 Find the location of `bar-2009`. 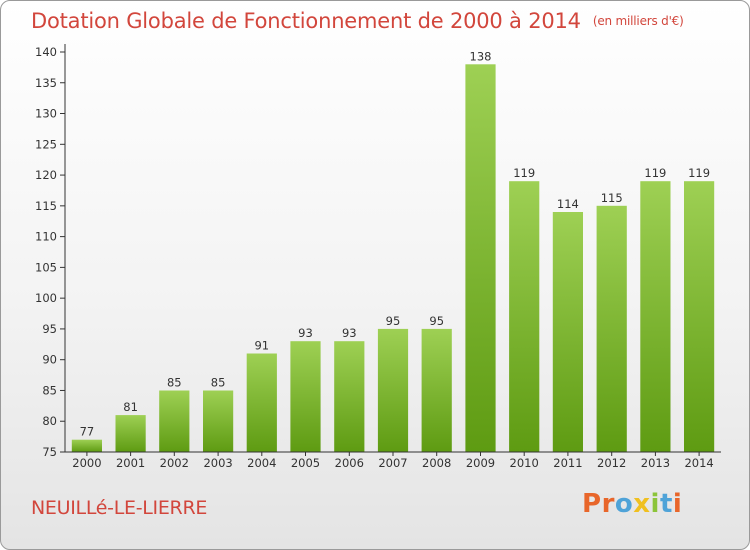

bar-2009 is located at coordinates (480, 258).